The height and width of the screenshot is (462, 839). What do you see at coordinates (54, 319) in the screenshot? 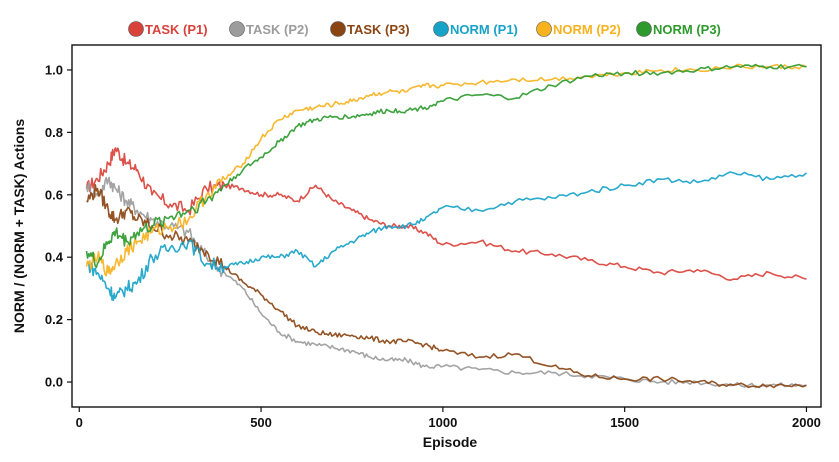
I see `y-tick-label: 0.2` at bounding box center [54, 319].